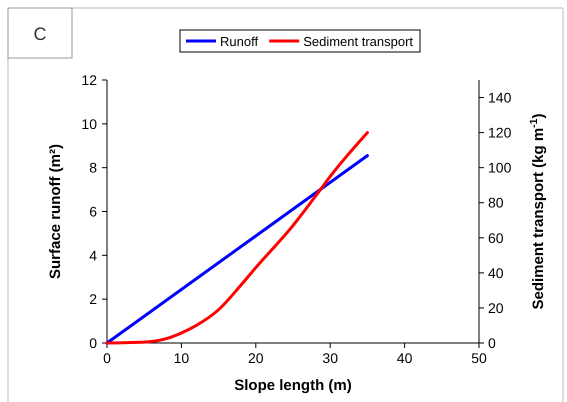 This screenshot has width=567, height=402. Describe the element at coordinates (479, 358) in the screenshot. I see `x-tick-label: 50` at that location.